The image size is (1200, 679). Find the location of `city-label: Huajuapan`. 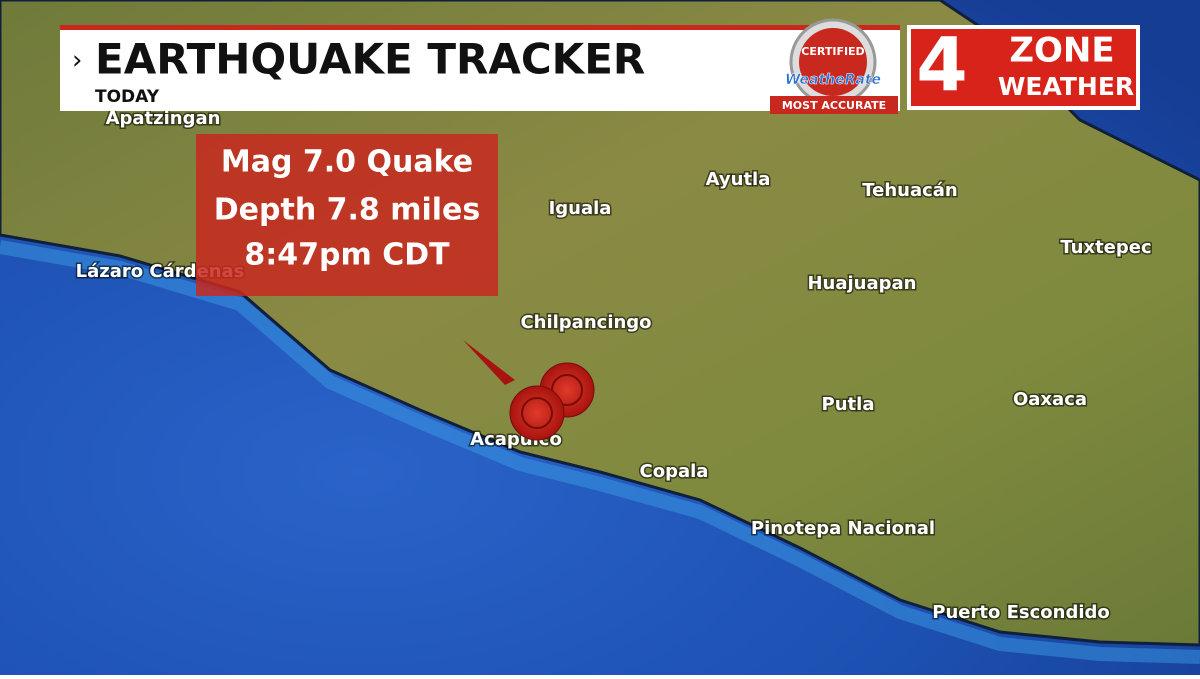

city-label: Huajuapan is located at coordinates (861, 283).